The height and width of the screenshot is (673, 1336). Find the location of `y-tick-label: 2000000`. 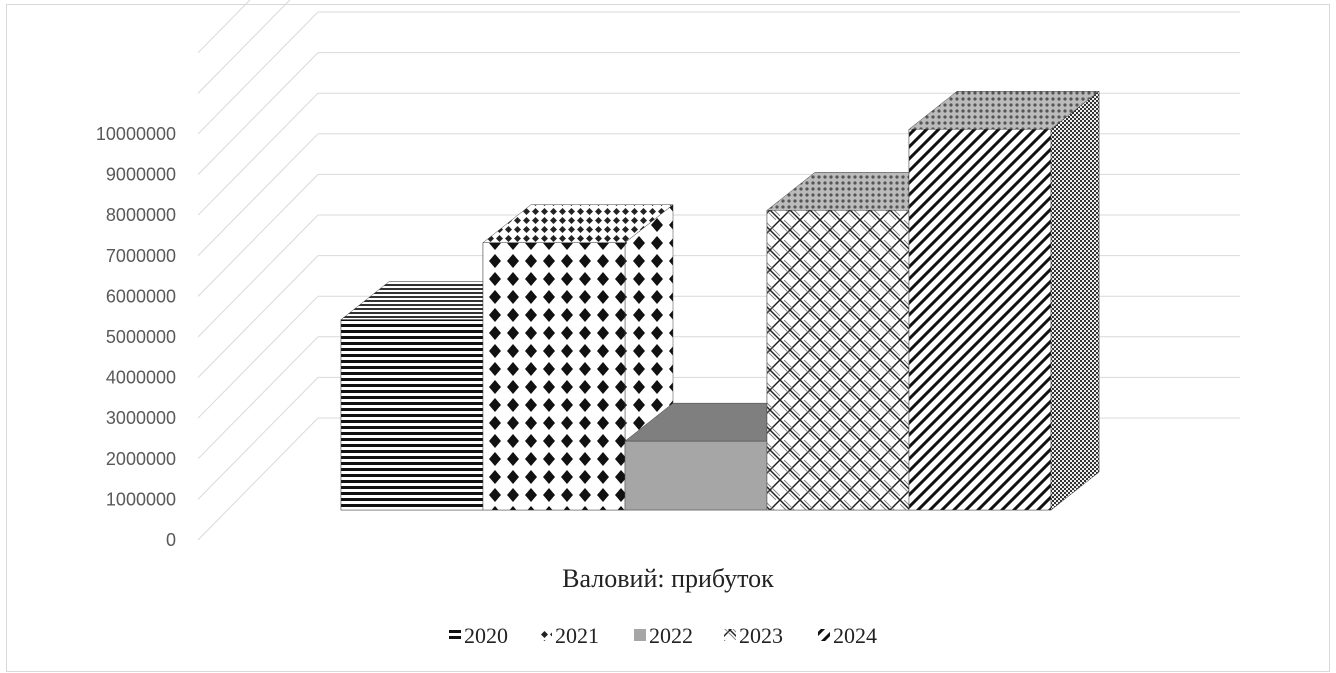

y-tick-label: 2000000 is located at coordinates (141, 459).